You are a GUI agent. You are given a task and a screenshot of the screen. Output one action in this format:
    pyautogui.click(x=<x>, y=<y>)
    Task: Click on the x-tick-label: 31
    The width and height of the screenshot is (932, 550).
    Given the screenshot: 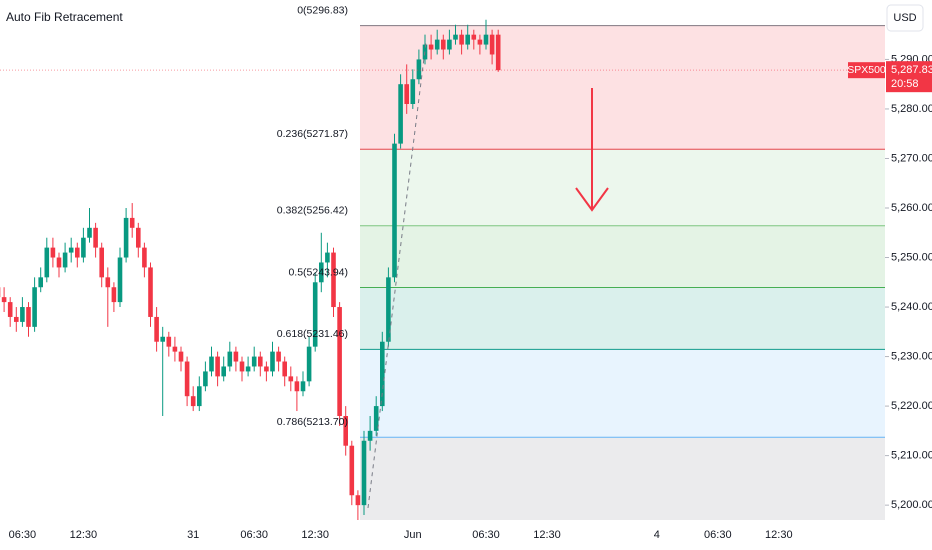 What is the action you would take?
    pyautogui.click(x=193, y=535)
    